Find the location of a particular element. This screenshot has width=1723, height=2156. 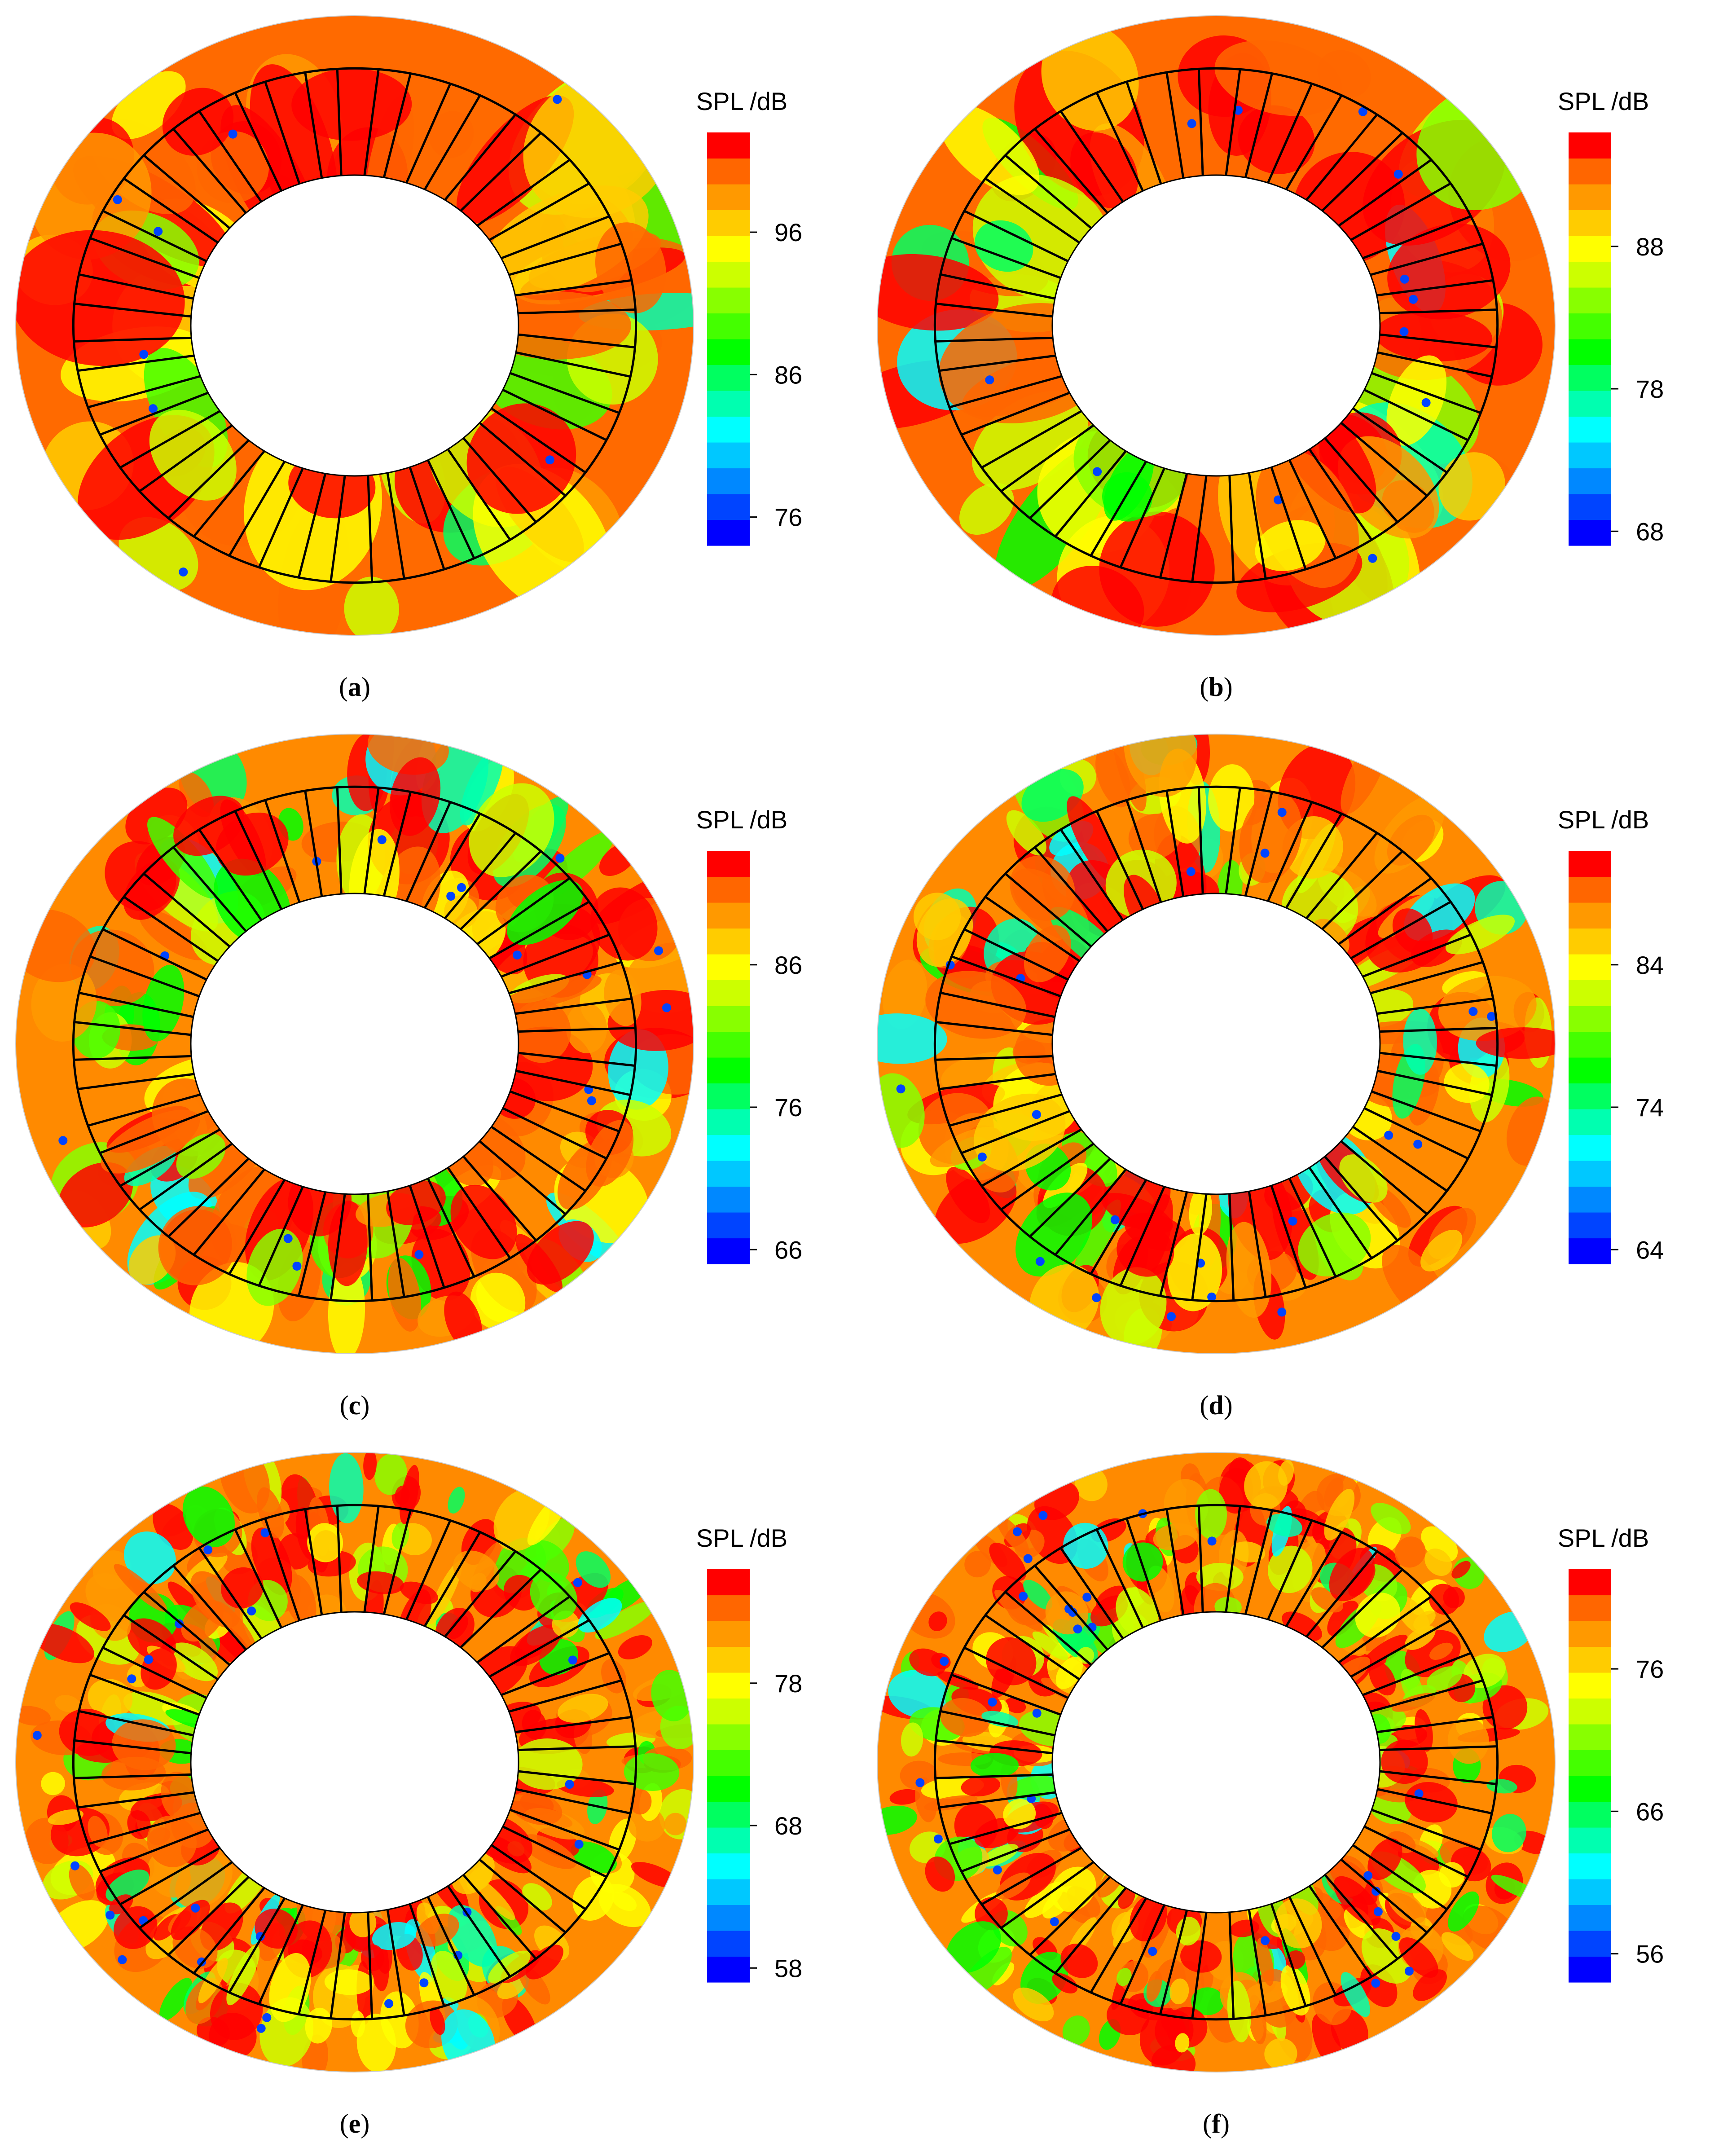

colorbar: SPL /dB 56 66 76 is located at coordinates (1611, 1753).